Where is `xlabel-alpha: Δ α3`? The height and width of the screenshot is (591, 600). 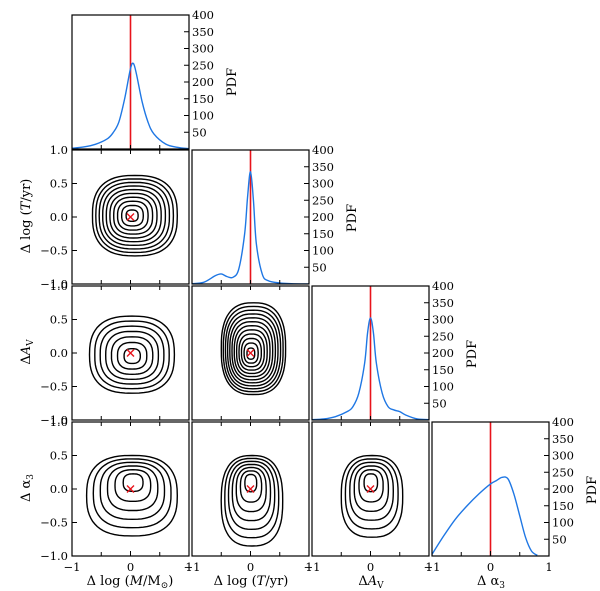 xlabel-alpha: Δ α3 is located at coordinates (491, 582).